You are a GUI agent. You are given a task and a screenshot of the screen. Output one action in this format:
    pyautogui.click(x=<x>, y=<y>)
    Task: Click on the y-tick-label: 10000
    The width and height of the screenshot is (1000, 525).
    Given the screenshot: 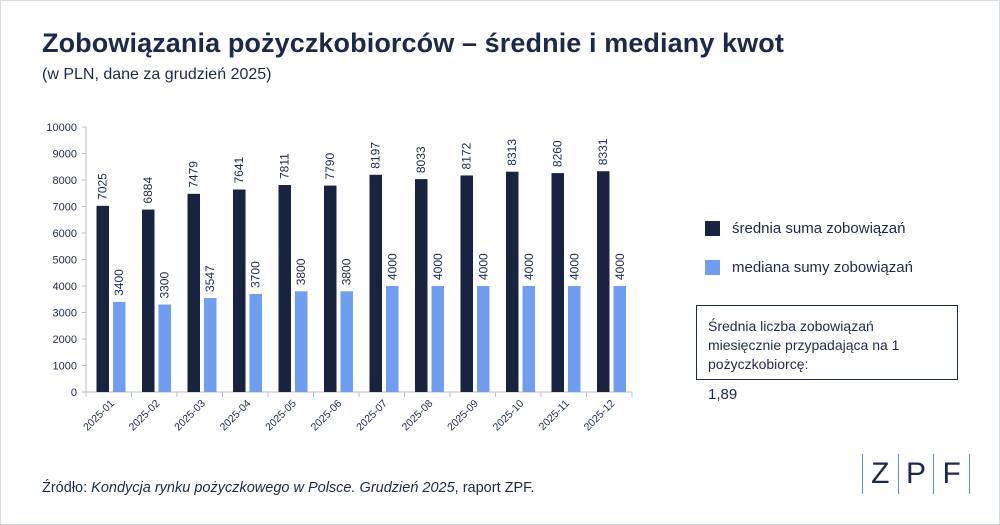 What is the action you would take?
    pyautogui.click(x=61, y=128)
    